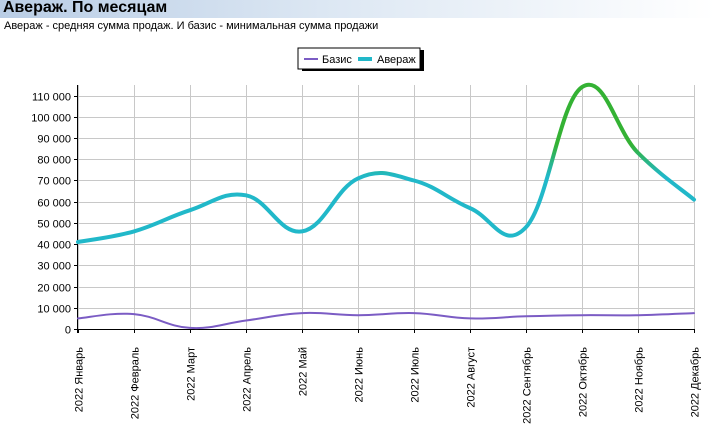 This screenshot has width=715, height=431. Describe the element at coordinates (68, 331) in the screenshot. I see `y-tick-label: 0` at that location.